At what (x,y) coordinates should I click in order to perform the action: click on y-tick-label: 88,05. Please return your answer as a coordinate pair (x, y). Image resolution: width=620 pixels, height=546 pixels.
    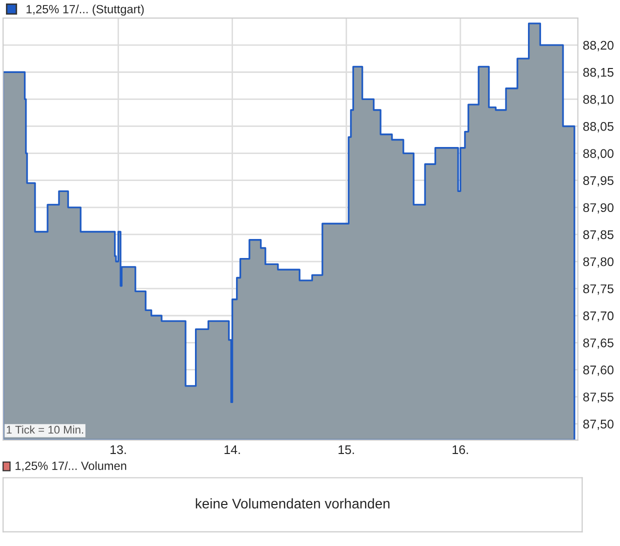
    Looking at the image, I should click on (598, 127).